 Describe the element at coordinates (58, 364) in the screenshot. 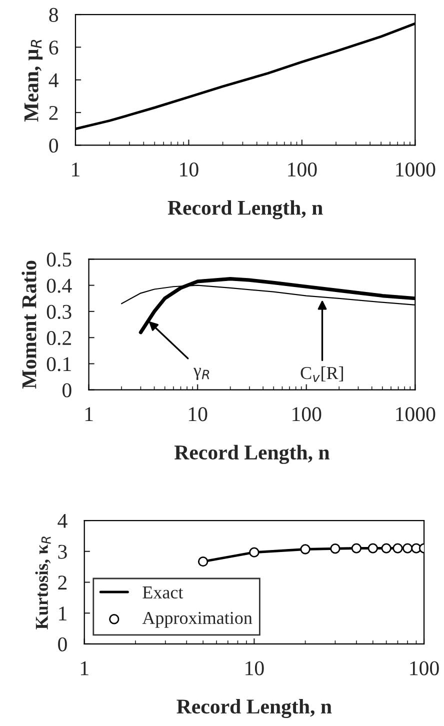

I see `y-tick-label: 0.1` at that location.